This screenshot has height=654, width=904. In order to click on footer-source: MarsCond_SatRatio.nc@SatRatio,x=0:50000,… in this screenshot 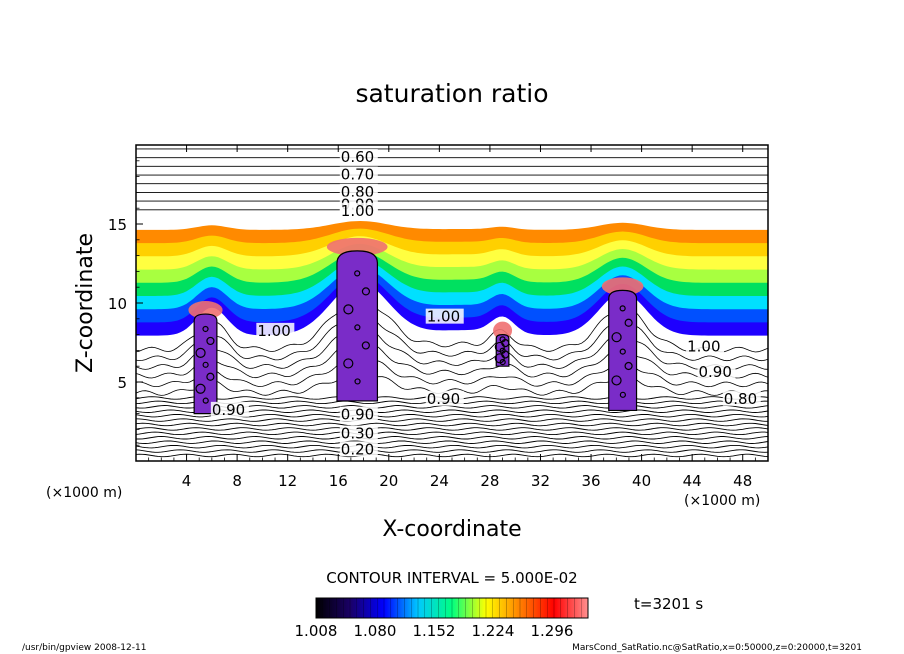, I will do `click(717, 648)`.